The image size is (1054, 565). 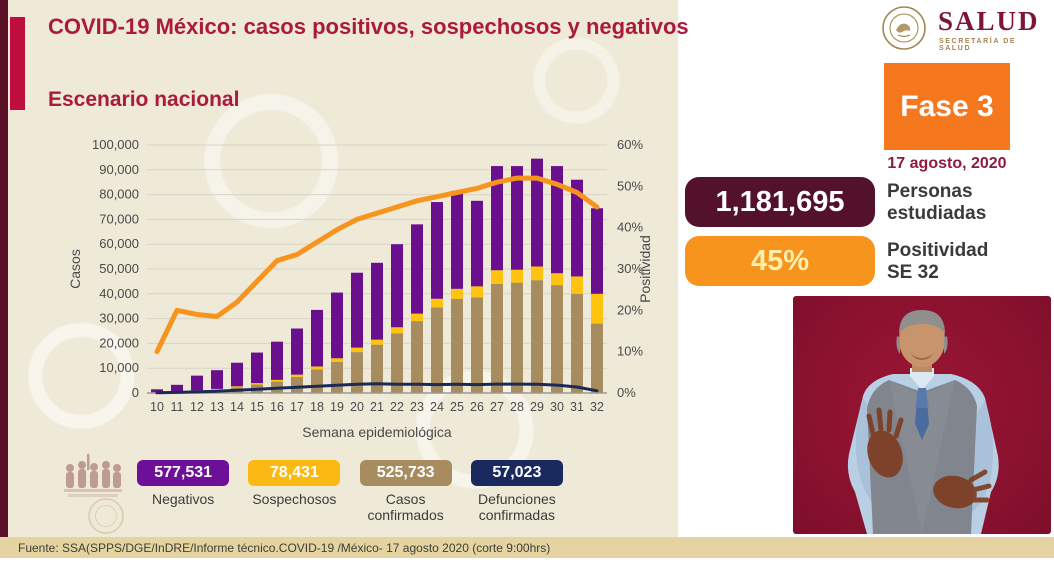 What do you see at coordinates (537, 407) in the screenshot?
I see `x-axis-tick-week-29: 29` at bounding box center [537, 407].